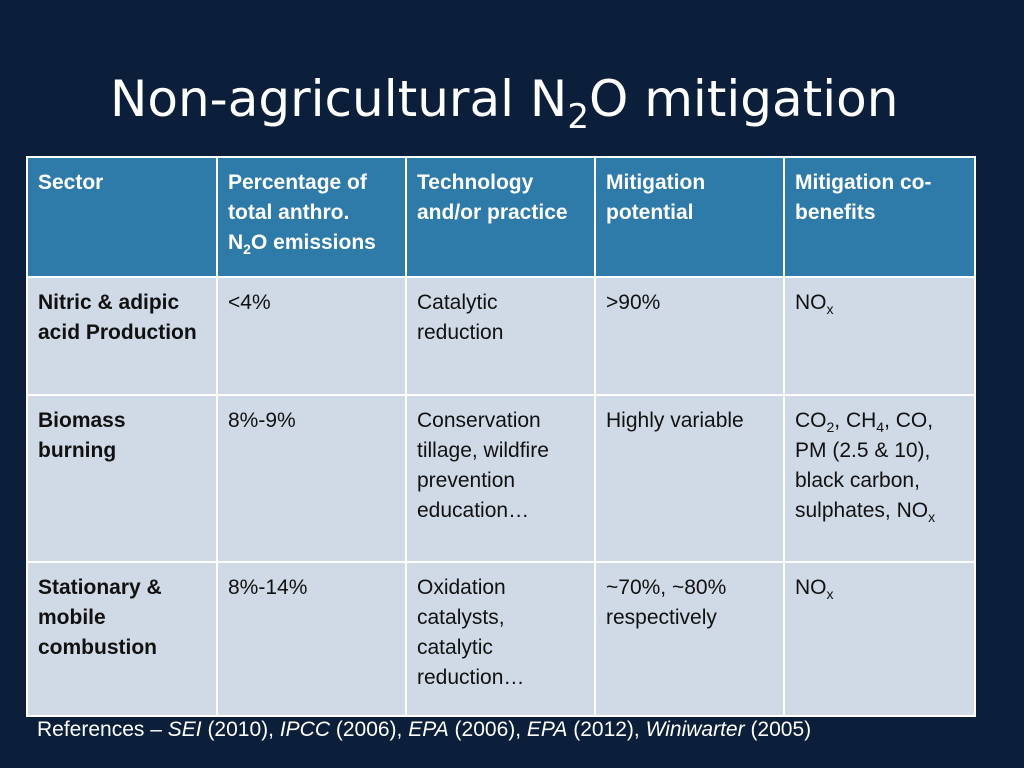 This screenshot has width=1024, height=768. Describe the element at coordinates (879, 217) in the screenshot. I see `column-header-cobenefits: Mitigation co-benefits` at that location.